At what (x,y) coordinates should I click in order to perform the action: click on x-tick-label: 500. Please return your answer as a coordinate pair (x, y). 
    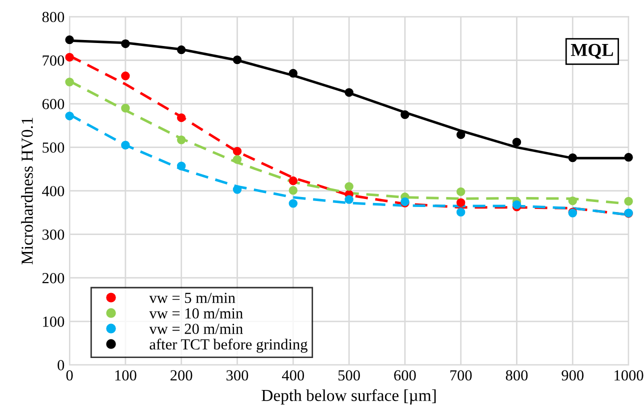
    Looking at the image, I should click on (349, 375).